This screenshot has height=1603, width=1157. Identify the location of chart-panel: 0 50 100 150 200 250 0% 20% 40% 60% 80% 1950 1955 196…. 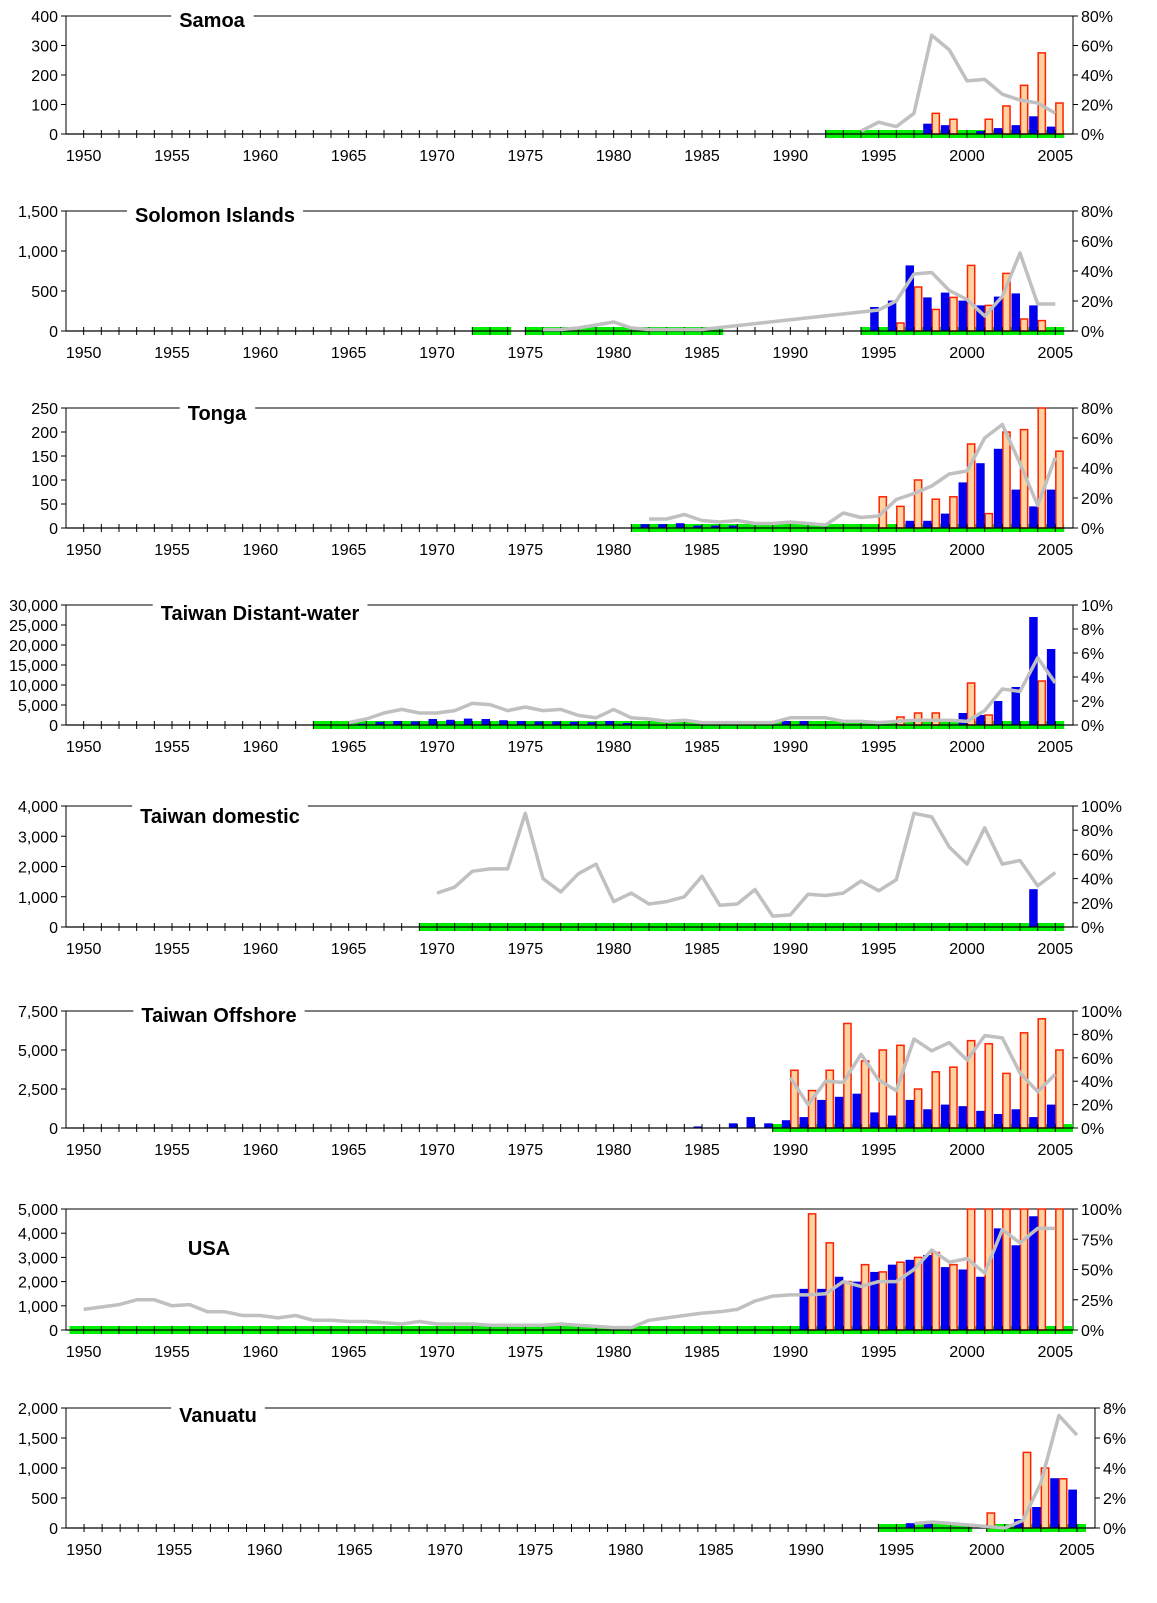
(572, 480).